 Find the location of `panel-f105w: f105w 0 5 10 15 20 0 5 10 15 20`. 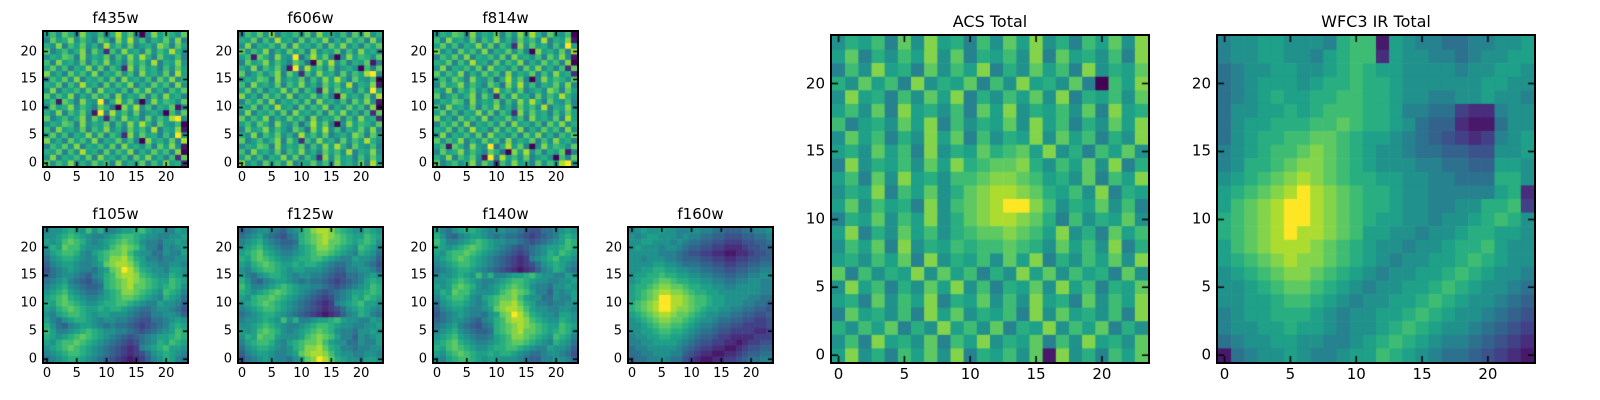

panel-f105w: f105w 0 5 10 15 20 0 5 10 15 20 is located at coordinates (104, 292).